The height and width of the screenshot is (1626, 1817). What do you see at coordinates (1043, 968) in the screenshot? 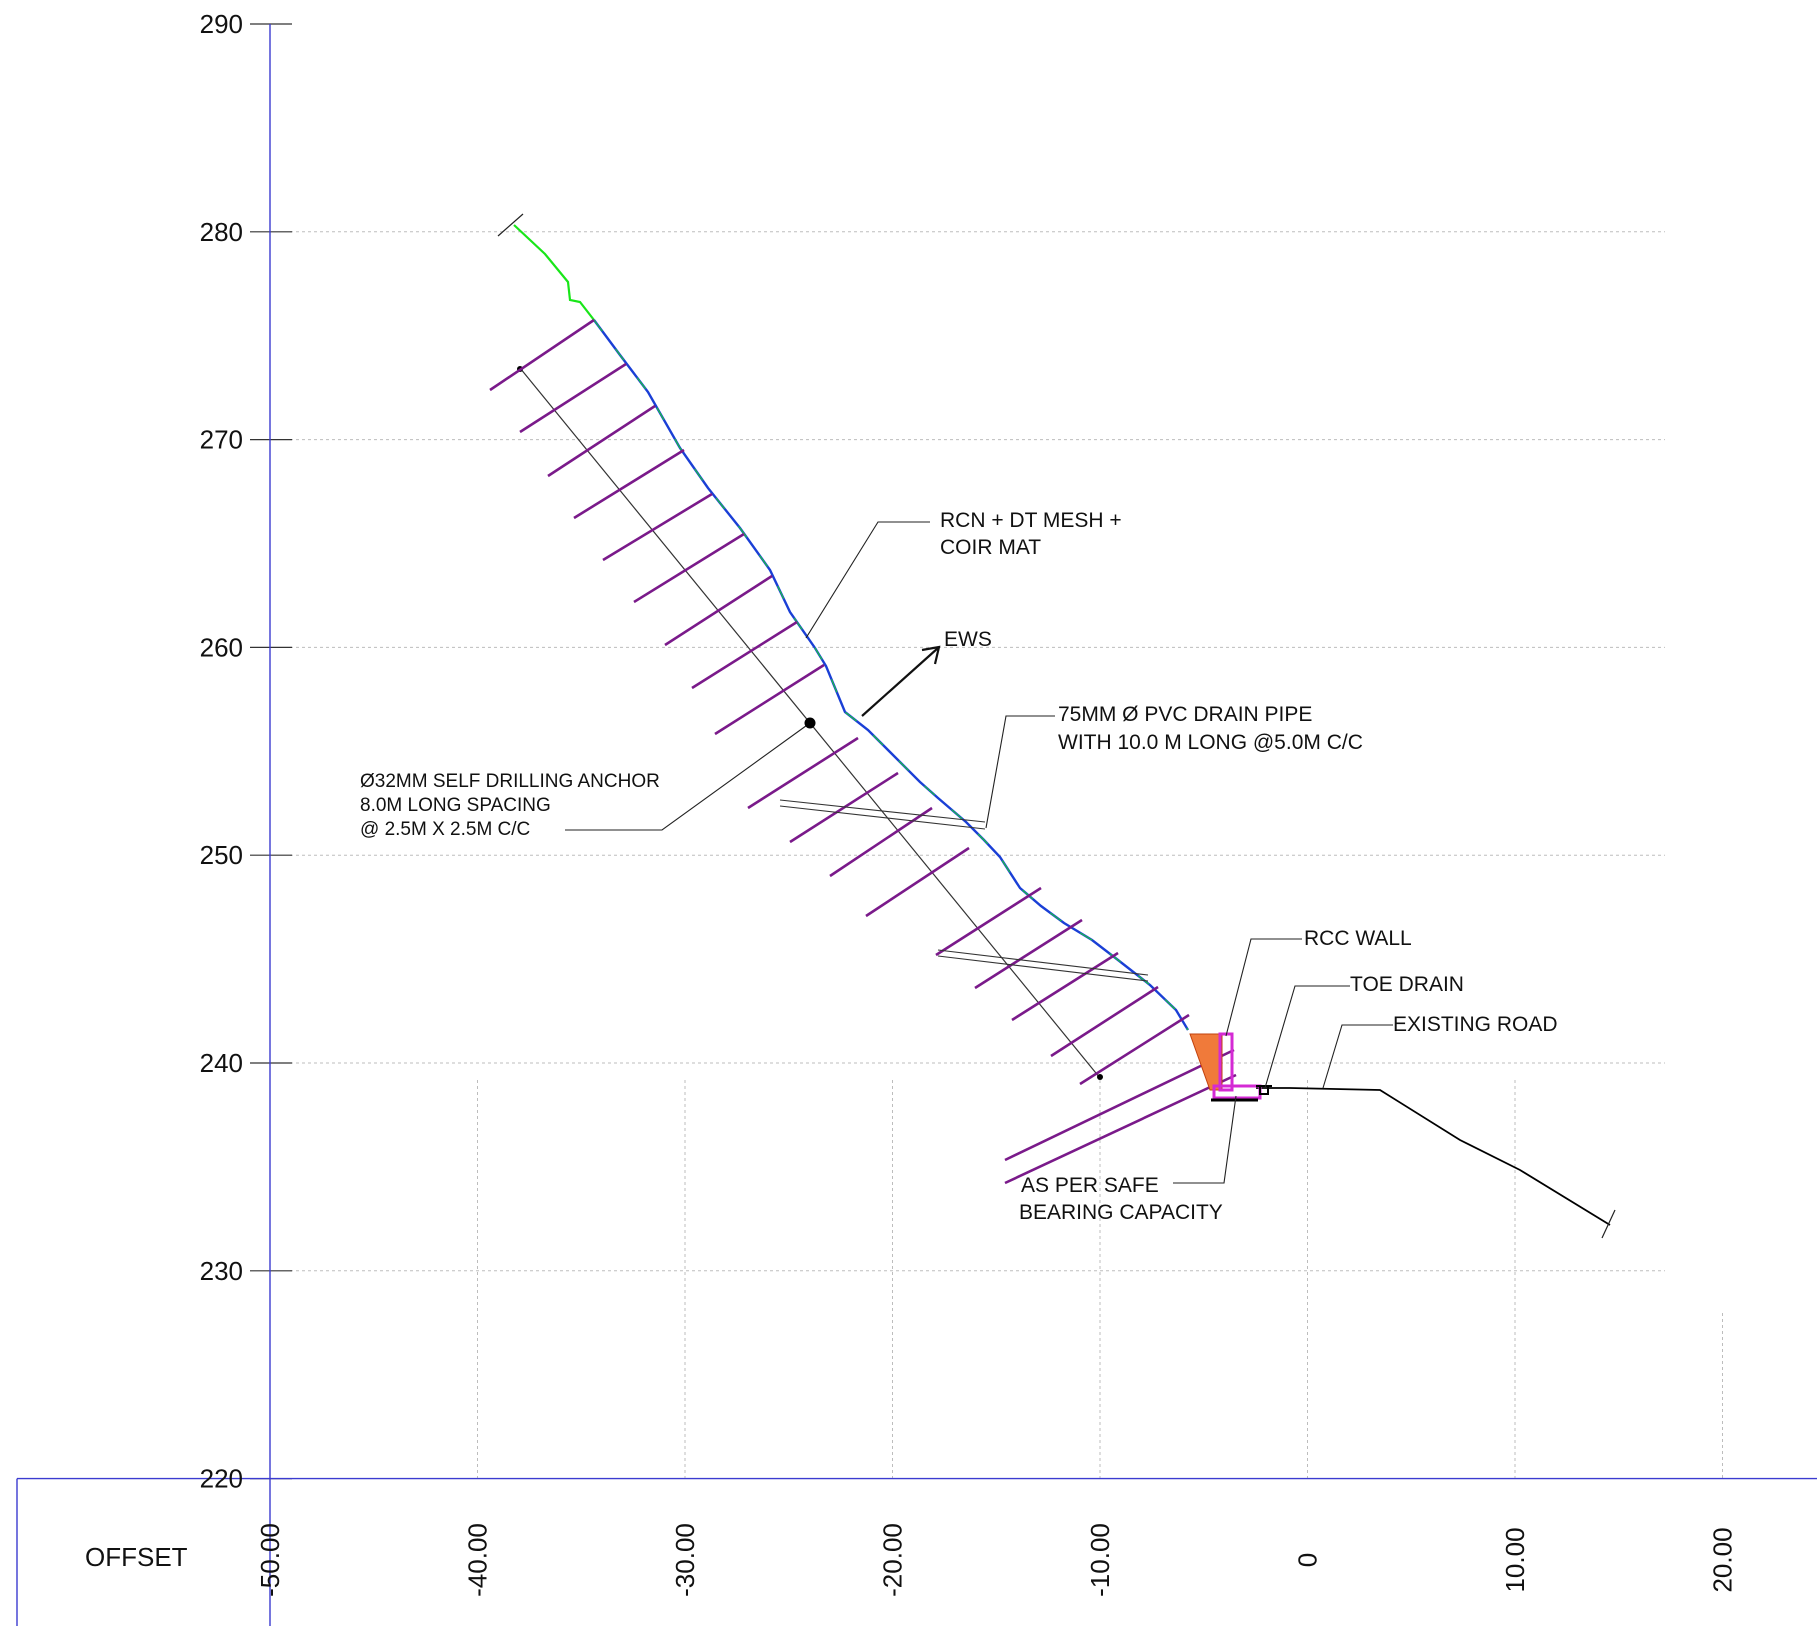
I see `drain-pipe-2-lower-edge` at bounding box center [1043, 968].